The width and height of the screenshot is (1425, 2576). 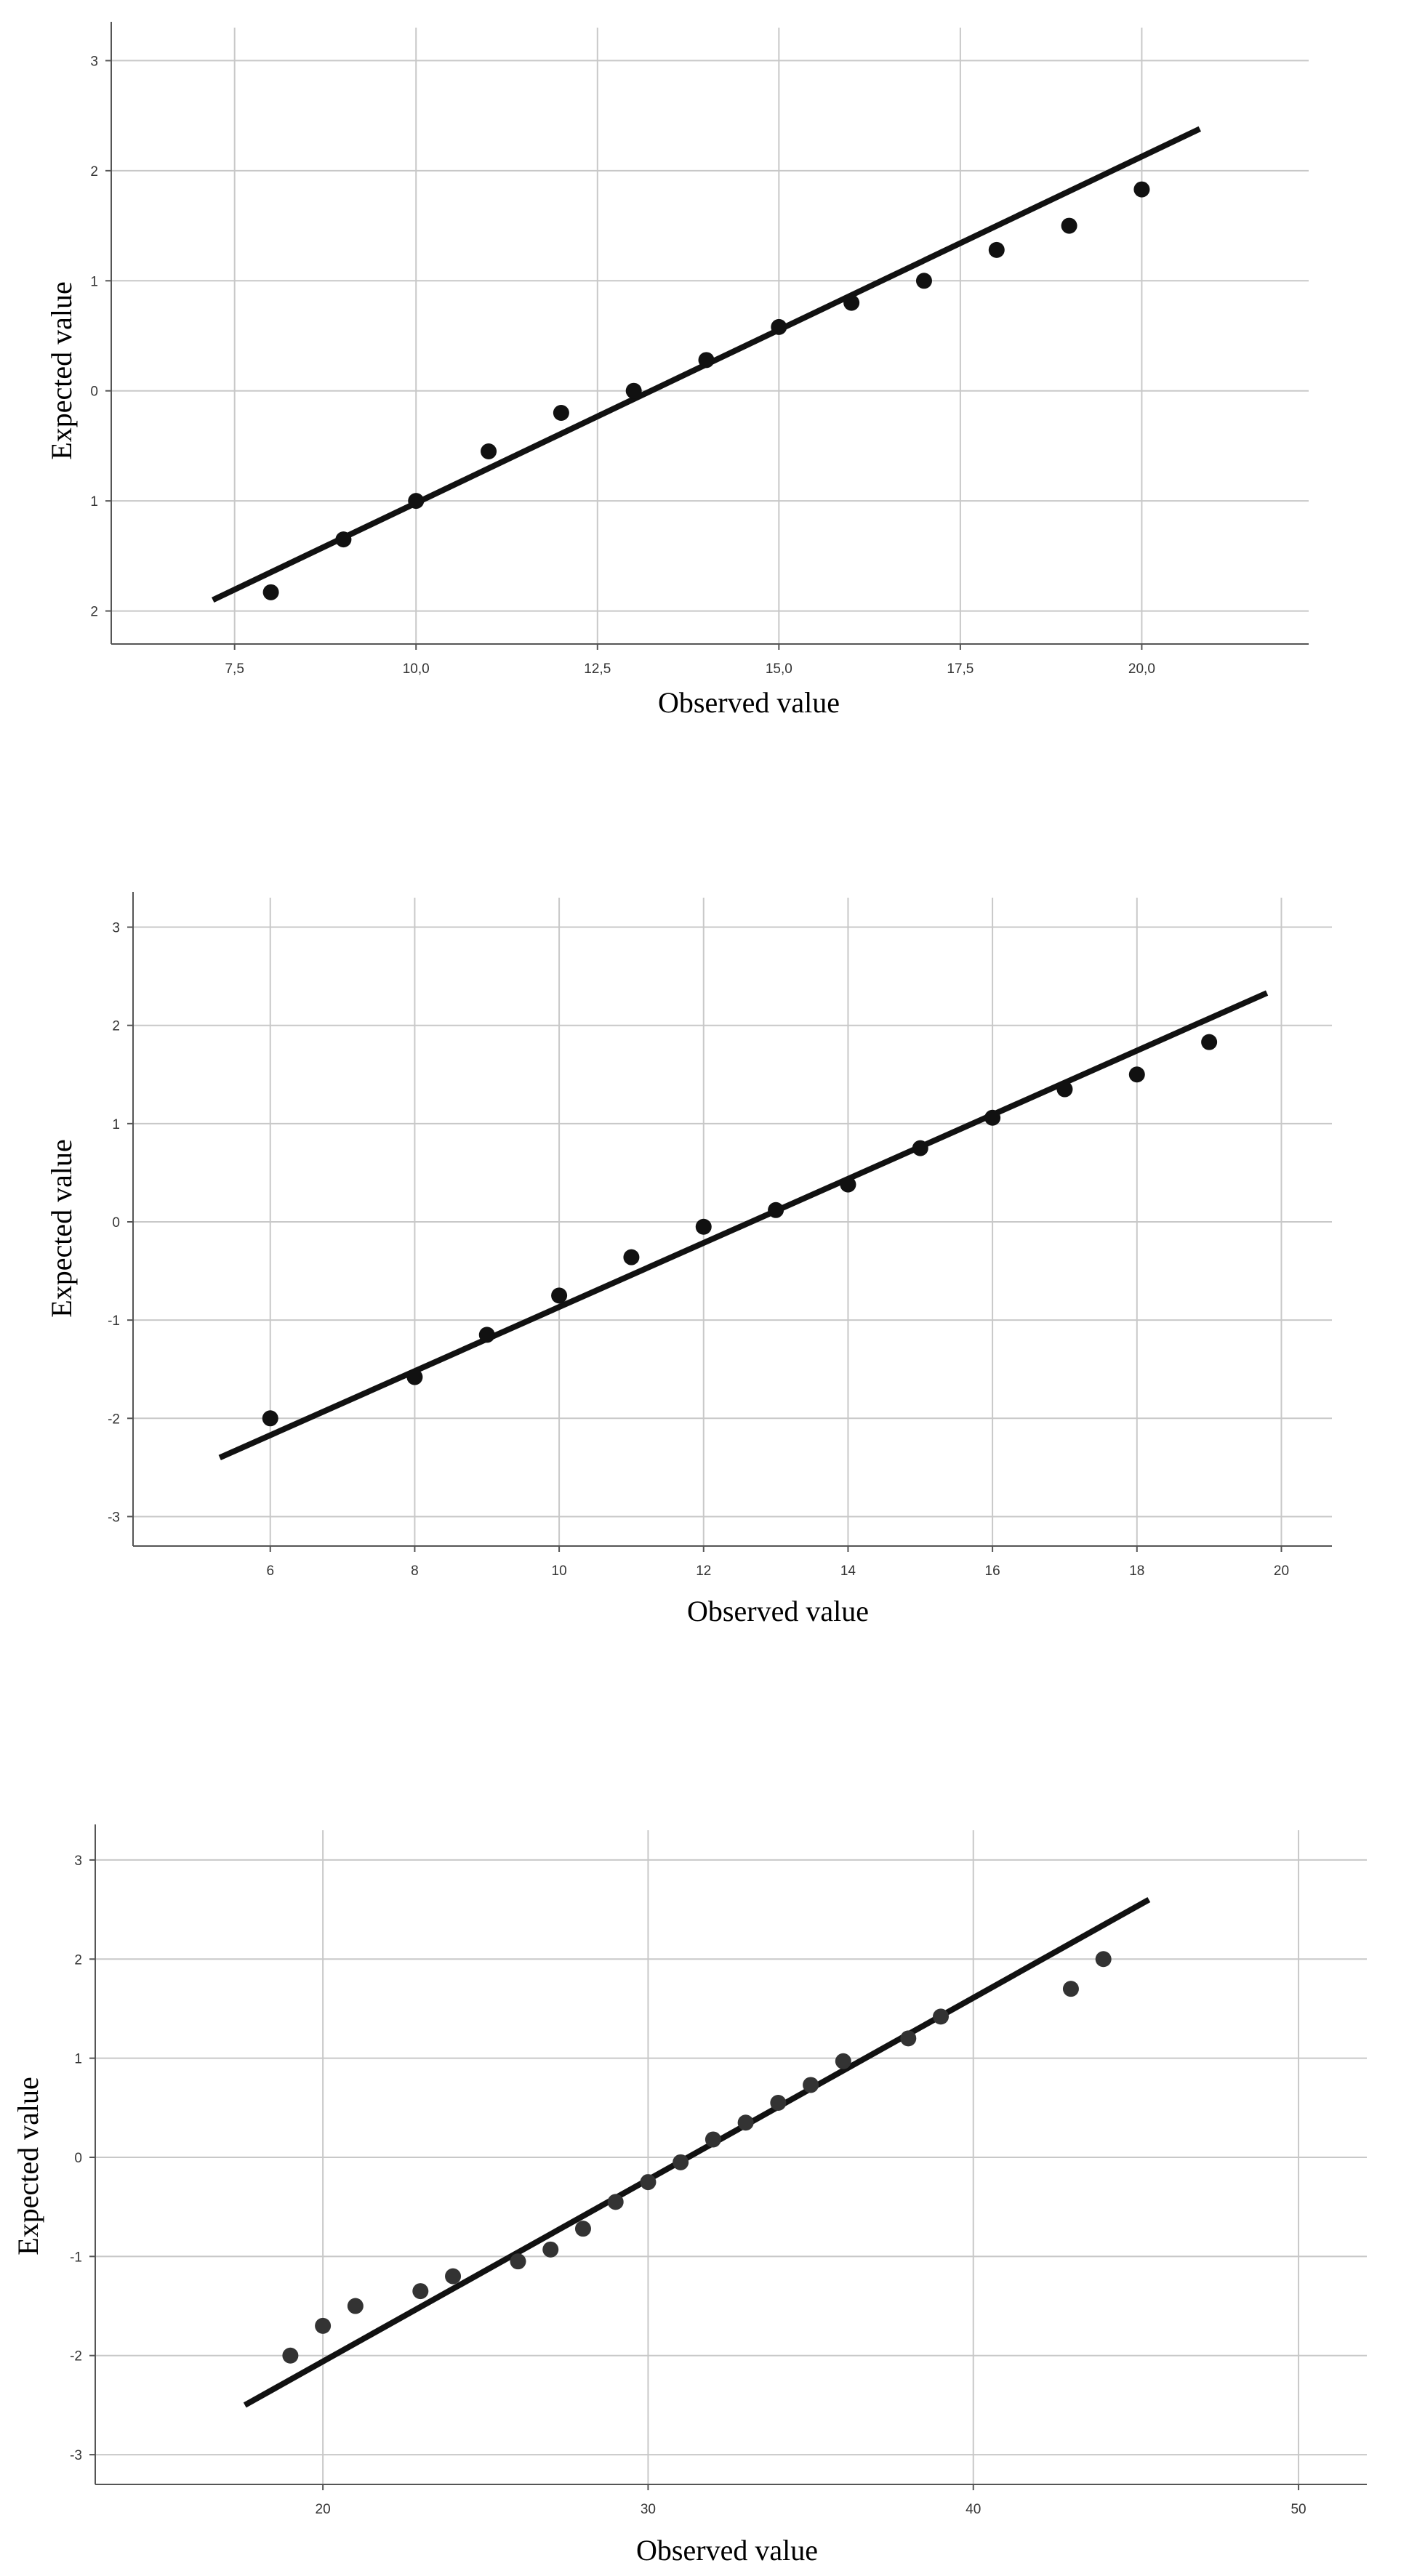 I want to click on chart-1-x-axis-label: Observed value, so click(x=749, y=702).